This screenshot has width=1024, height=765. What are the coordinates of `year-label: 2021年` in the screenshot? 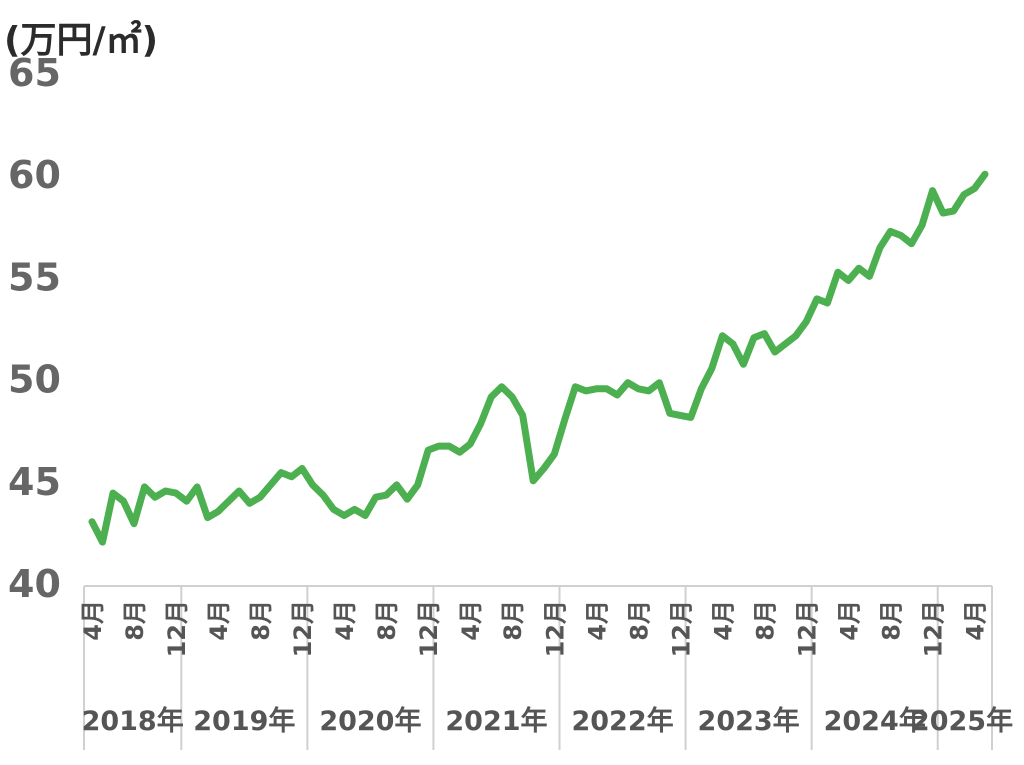 It's located at (496, 721).